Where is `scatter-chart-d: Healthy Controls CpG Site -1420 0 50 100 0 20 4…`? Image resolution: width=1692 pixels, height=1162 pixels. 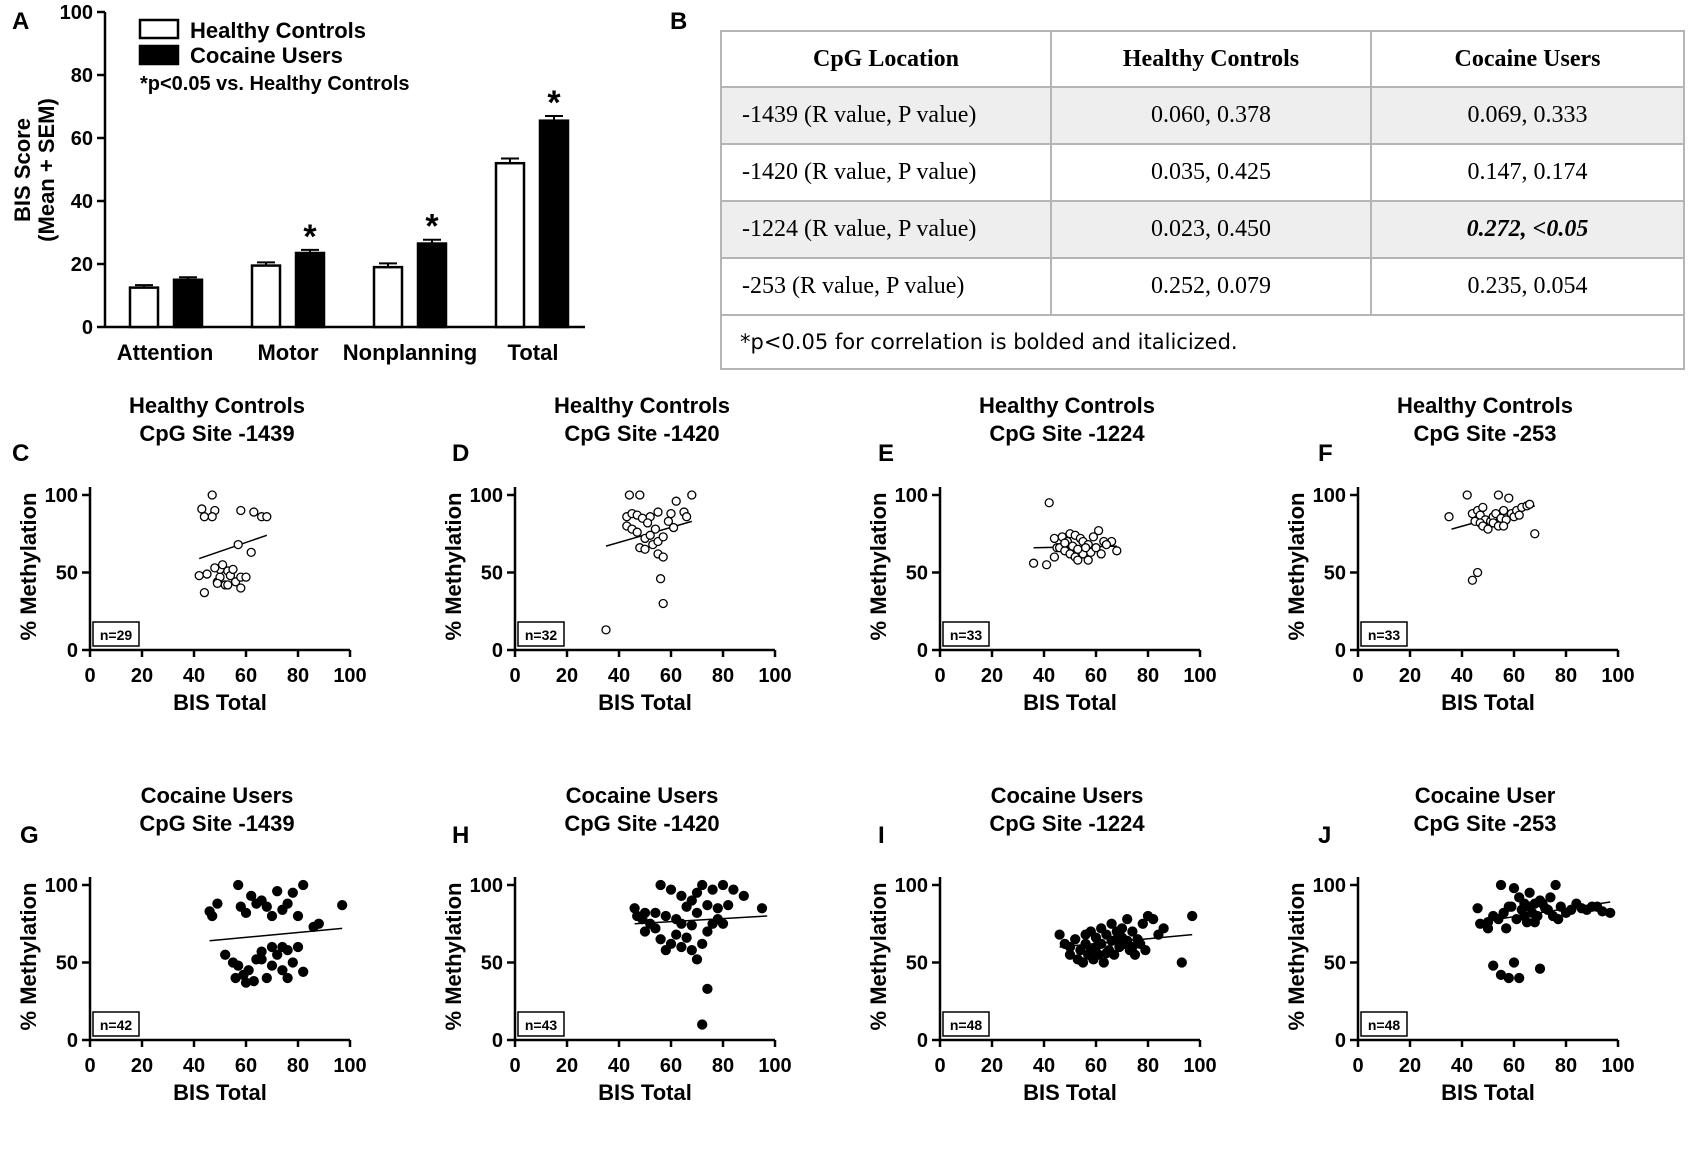 scatter-chart-d: Healthy Controls CpG Site -1420 0 50 100 0 20 4… is located at coordinates (616, 554).